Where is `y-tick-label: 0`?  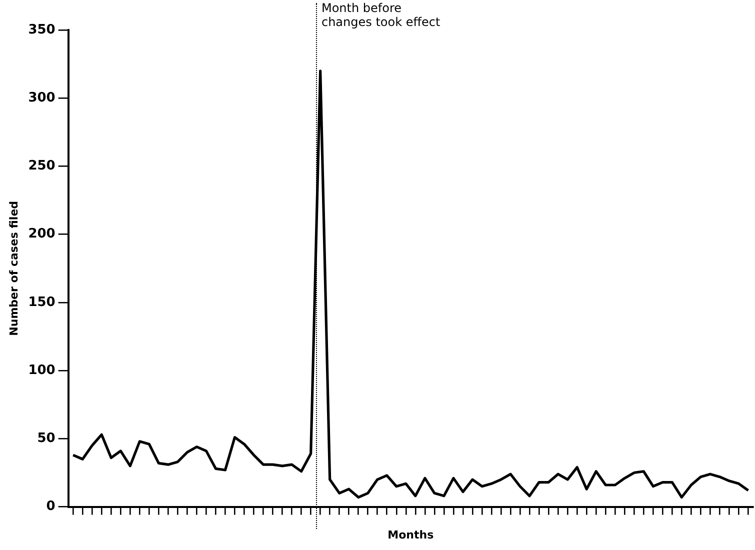
y-tick-label: 0 is located at coordinates (51, 506).